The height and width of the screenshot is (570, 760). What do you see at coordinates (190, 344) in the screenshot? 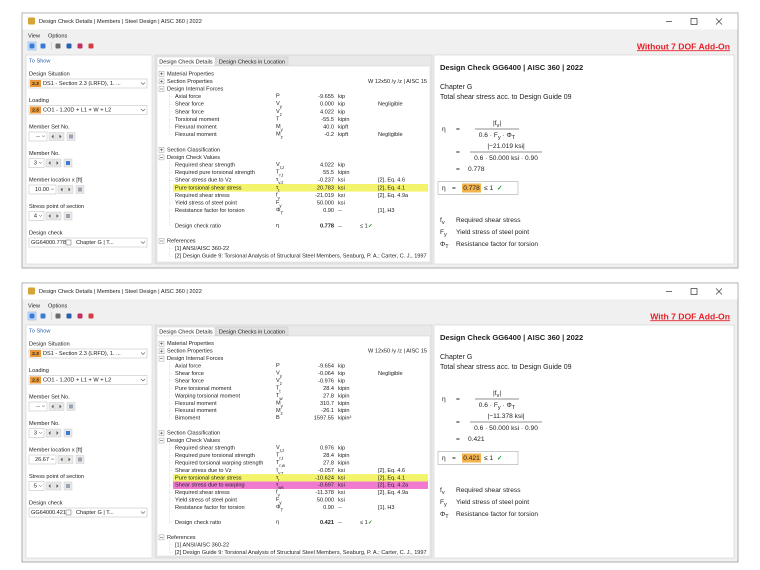
I see `group-label: Material Properties` at bounding box center [190, 344].